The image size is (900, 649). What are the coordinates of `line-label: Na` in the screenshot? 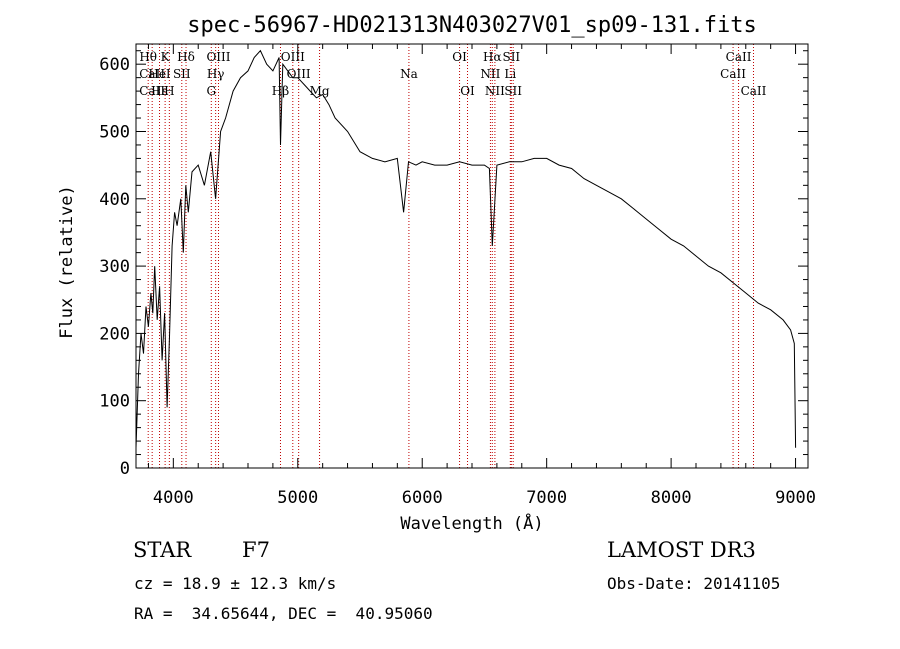 It's located at (409, 74).